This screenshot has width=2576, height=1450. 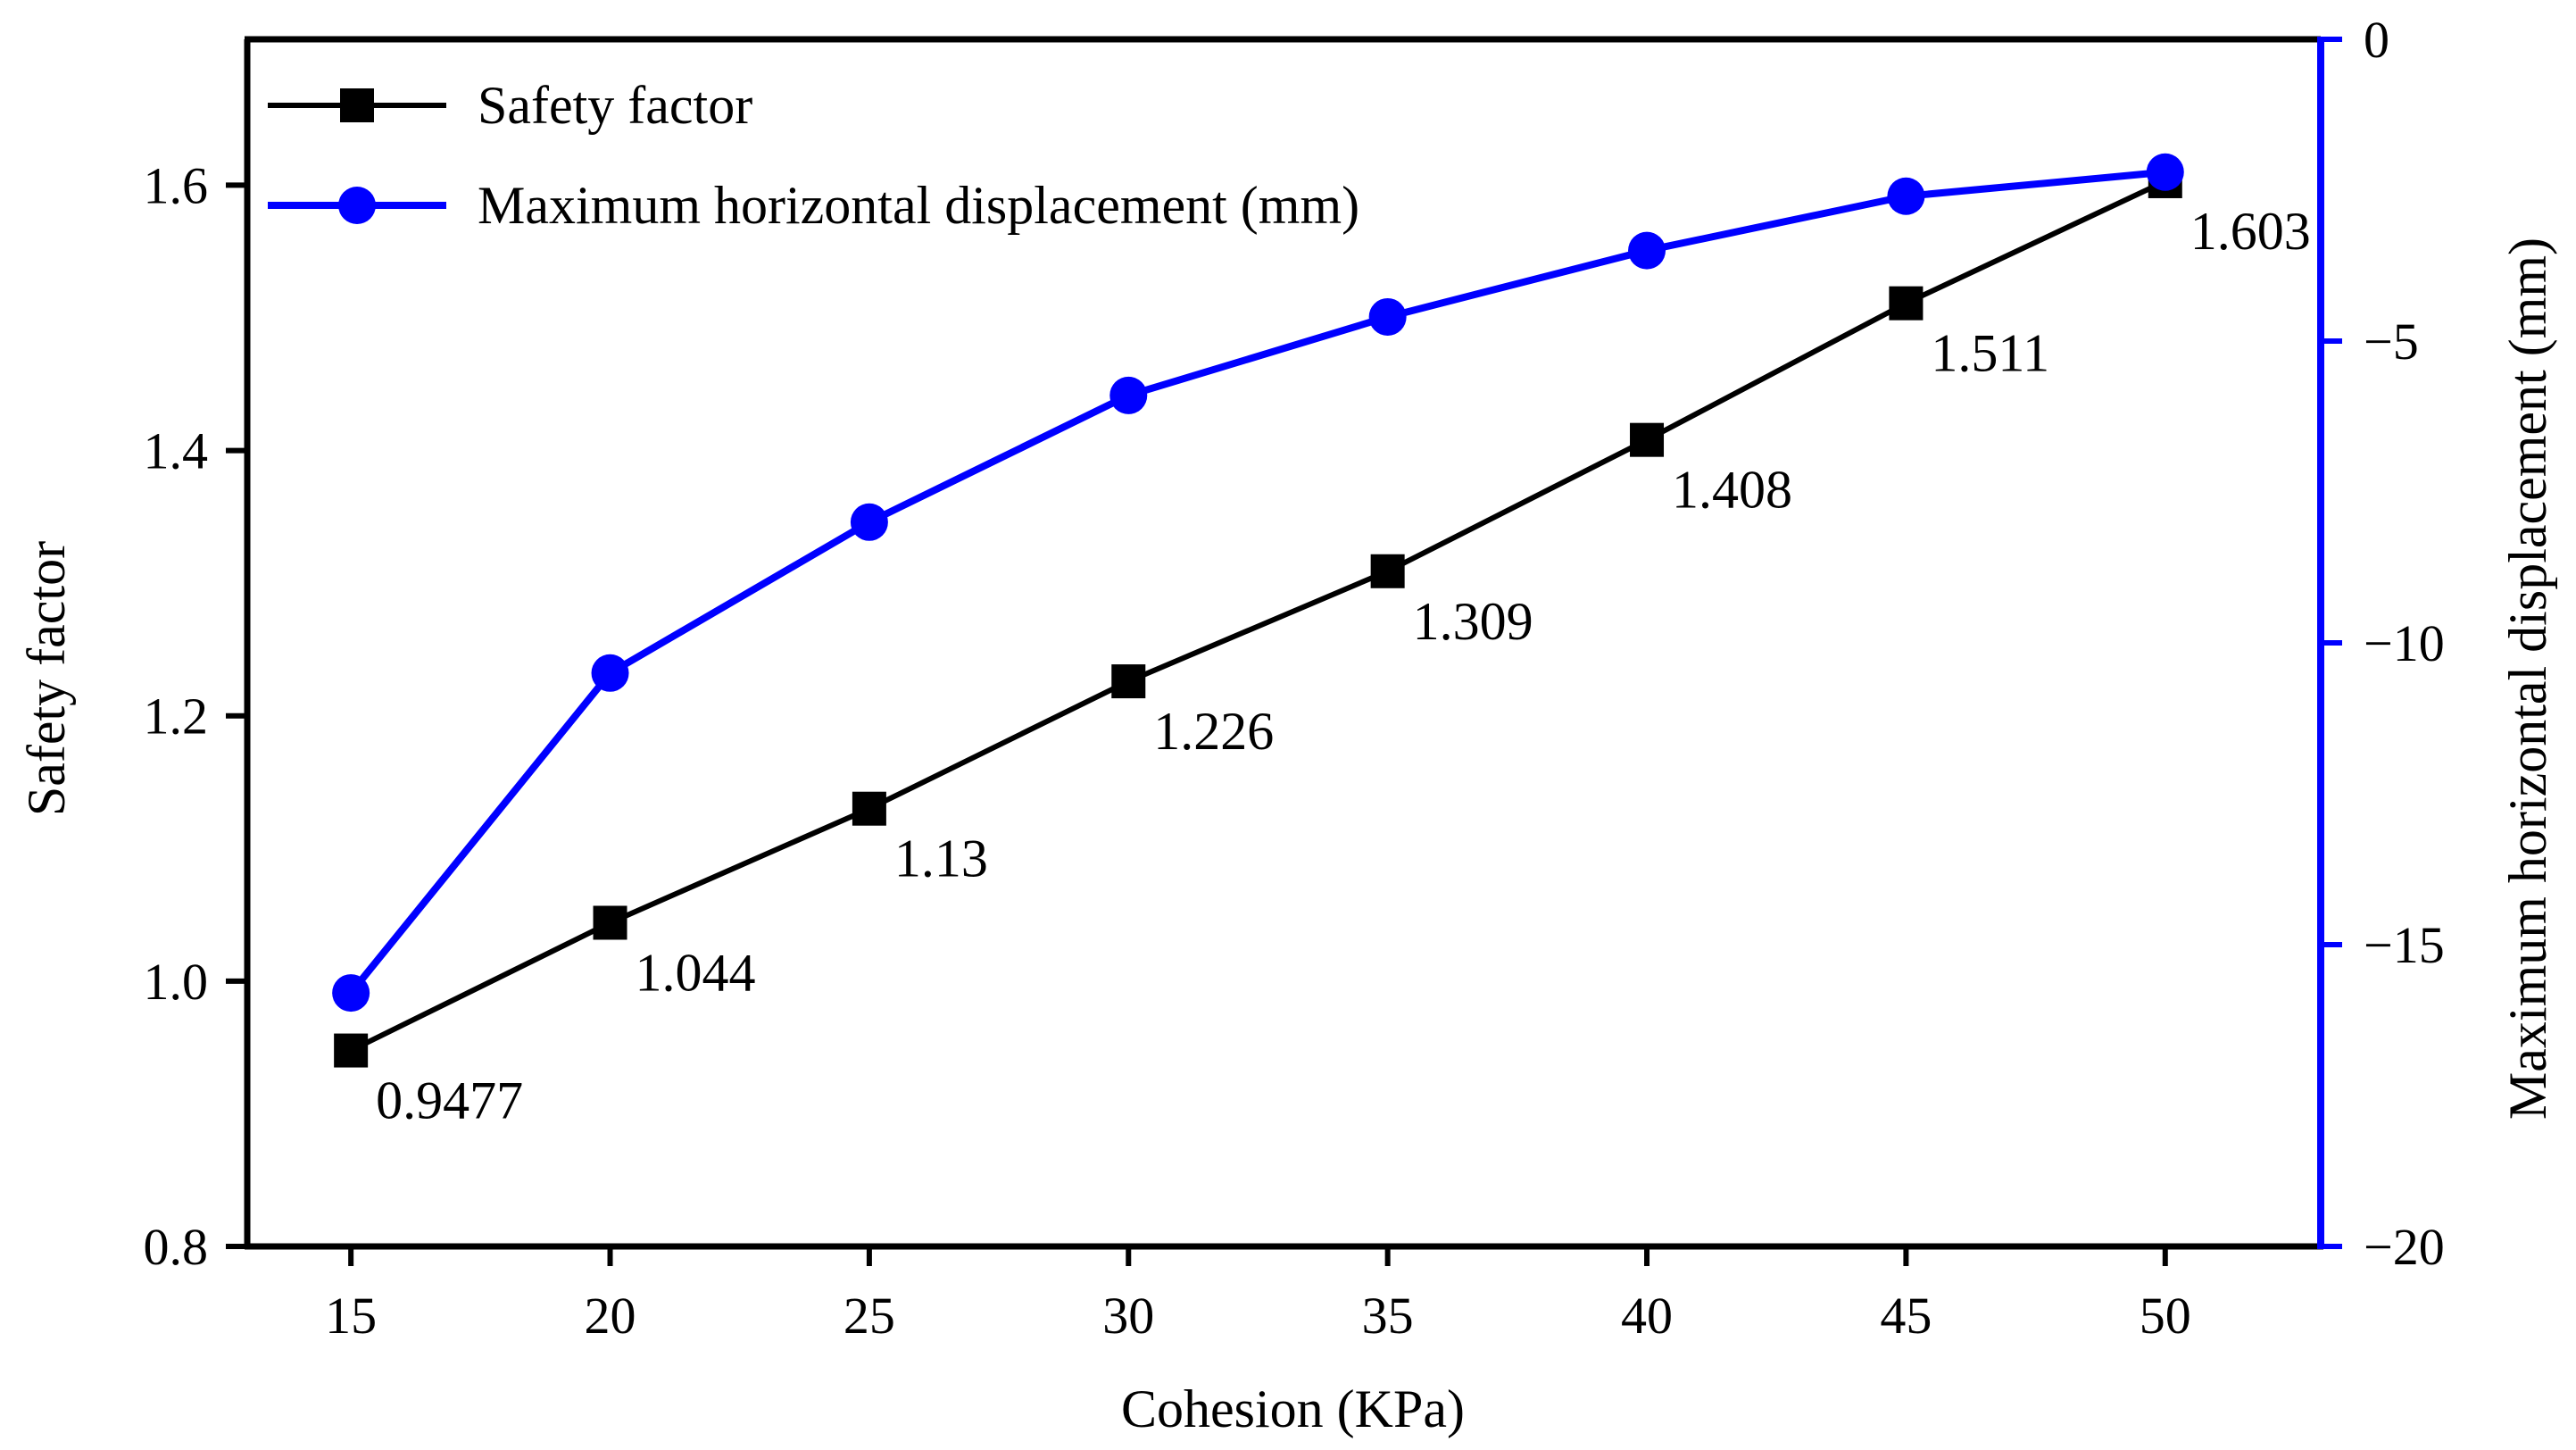 What do you see at coordinates (1213, 732) in the screenshot?
I see `safety-factor-data-label: 1.226` at bounding box center [1213, 732].